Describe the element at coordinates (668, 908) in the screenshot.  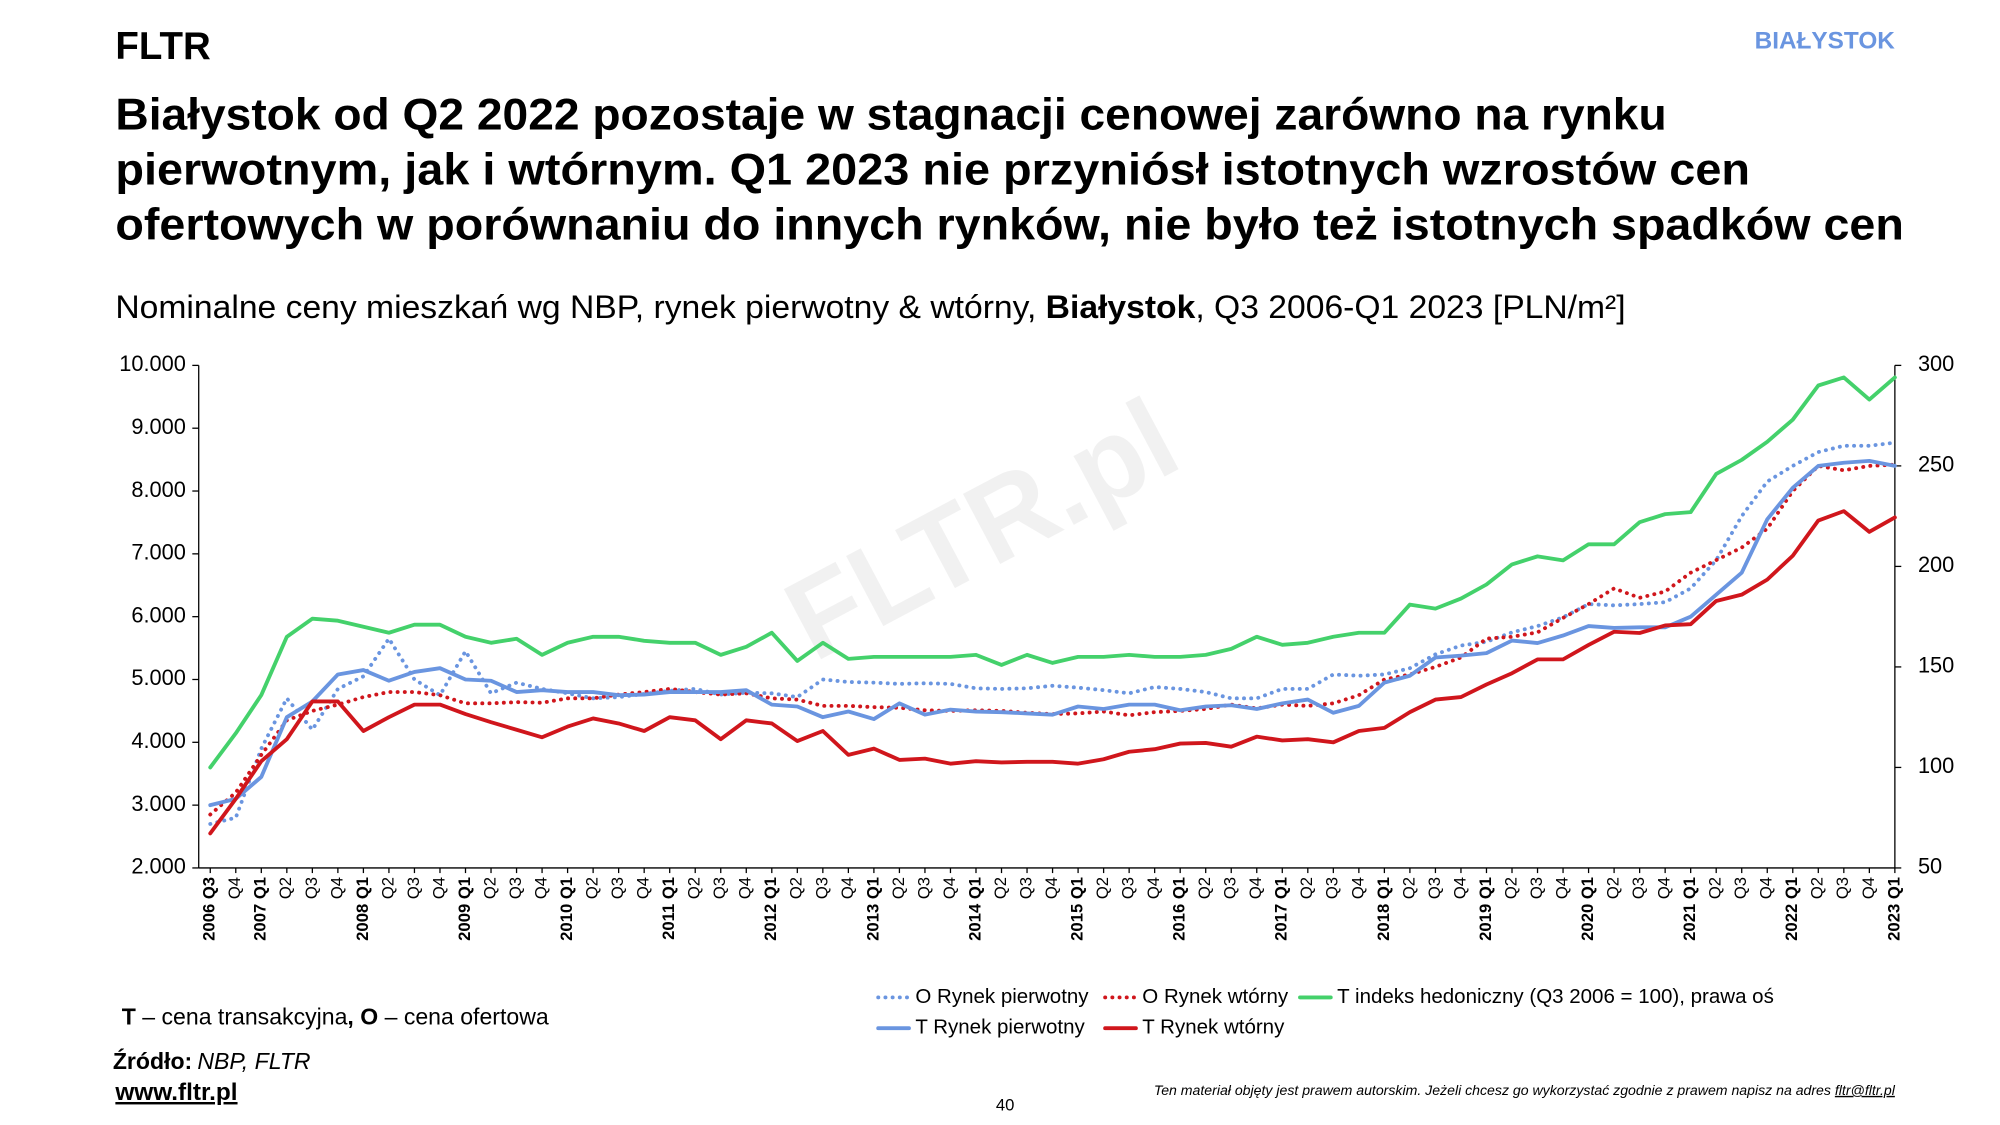
I see `x-tick-label: 2011 Q1` at that location.